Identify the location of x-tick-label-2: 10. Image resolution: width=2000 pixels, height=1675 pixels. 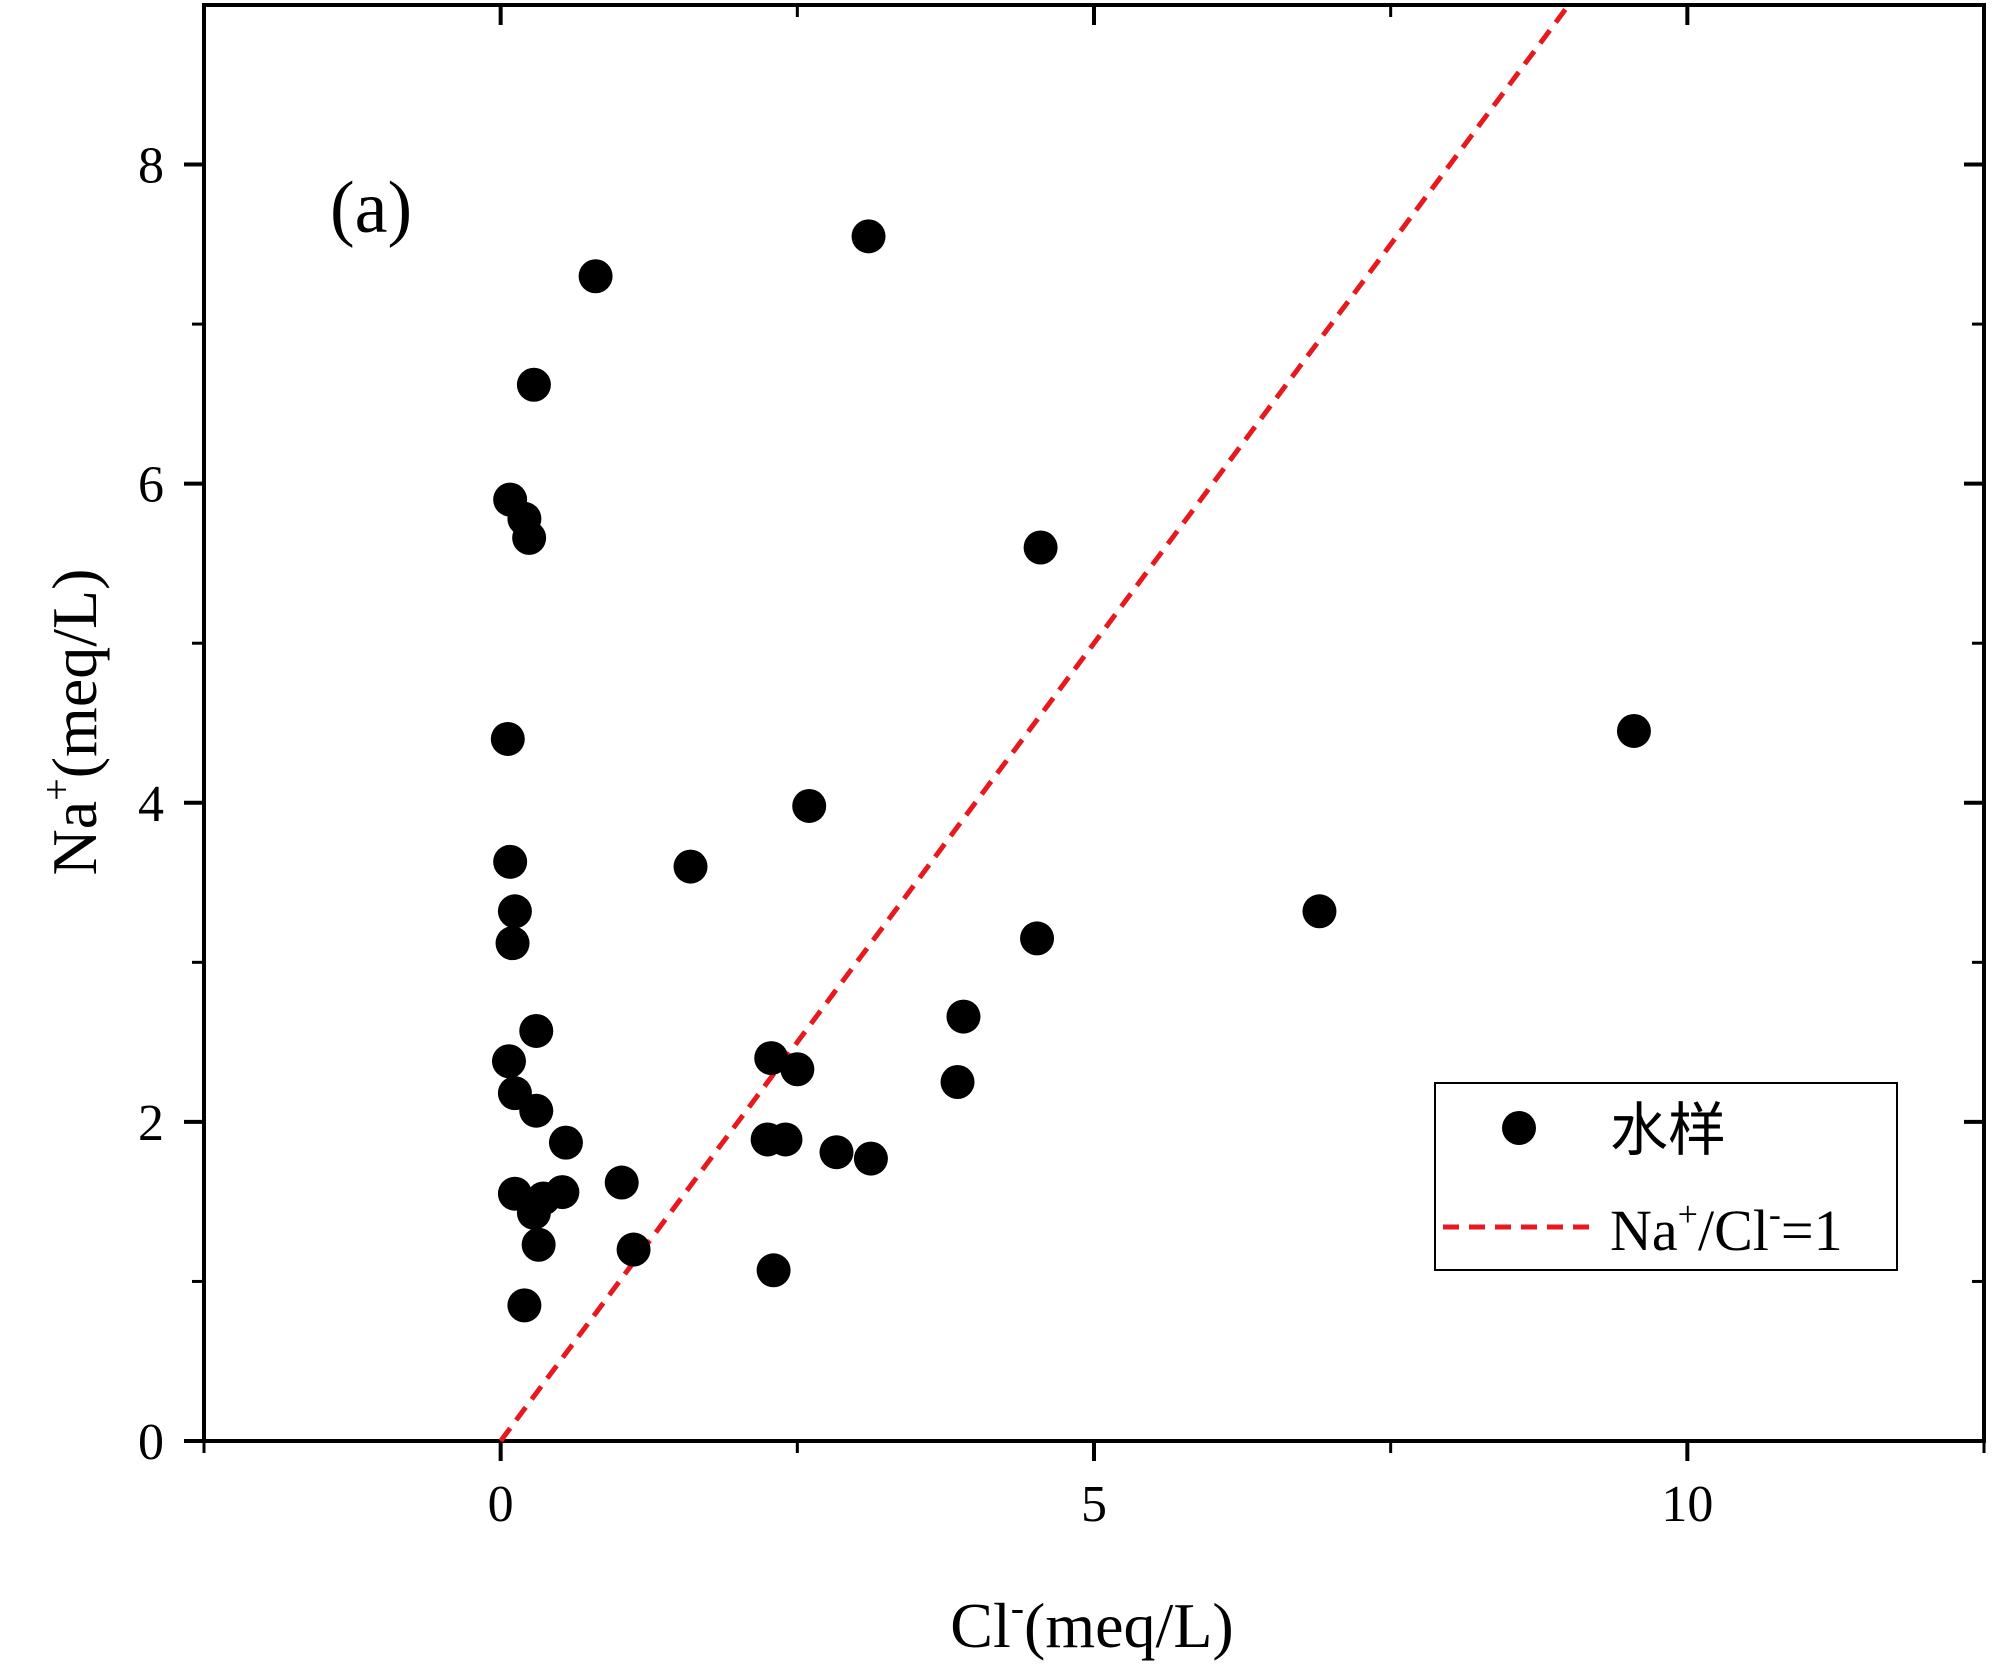
(1687, 1504).